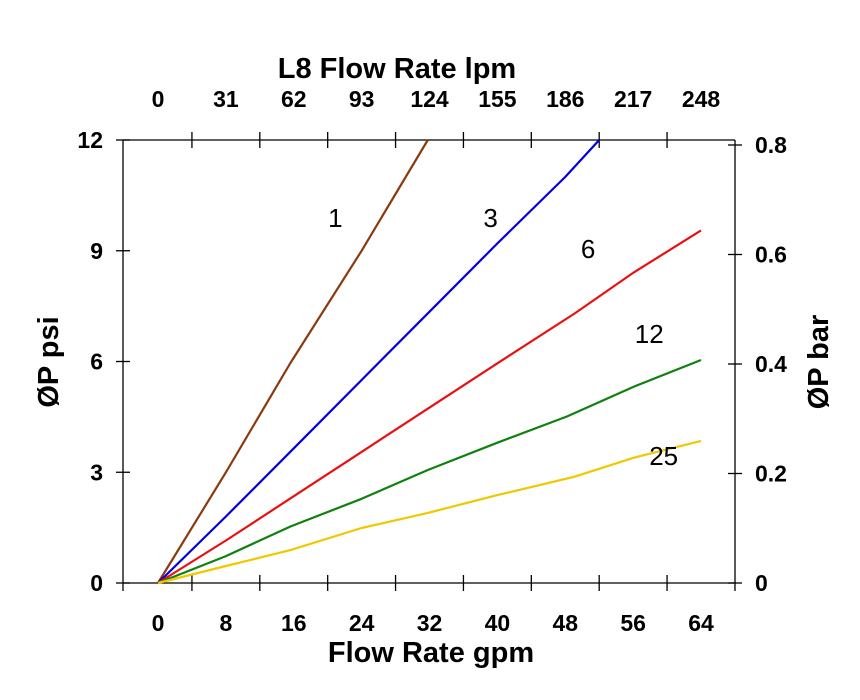 The image size is (860, 700). I want to click on series-label-3: 3, so click(490, 218).